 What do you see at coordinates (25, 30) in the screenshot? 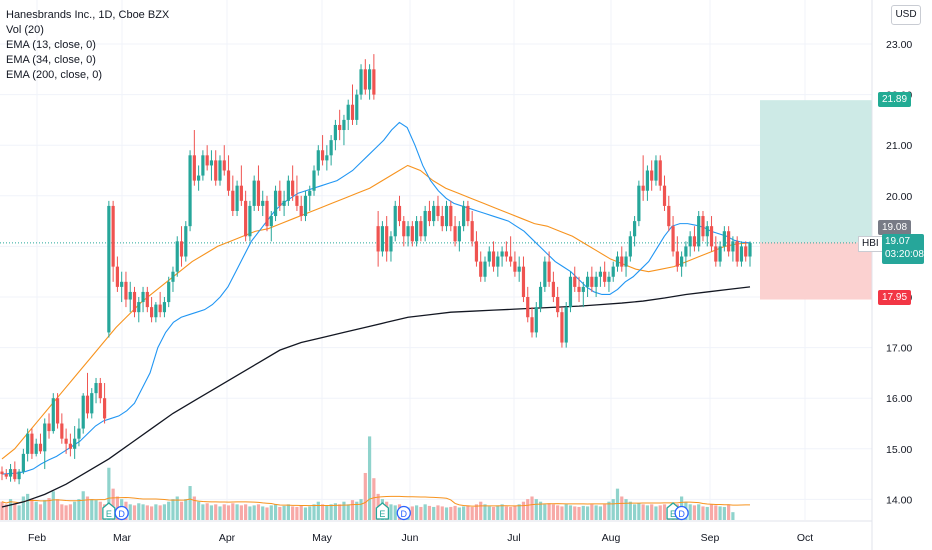
I see `legend-vol: Vol (20)` at bounding box center [25, 30].